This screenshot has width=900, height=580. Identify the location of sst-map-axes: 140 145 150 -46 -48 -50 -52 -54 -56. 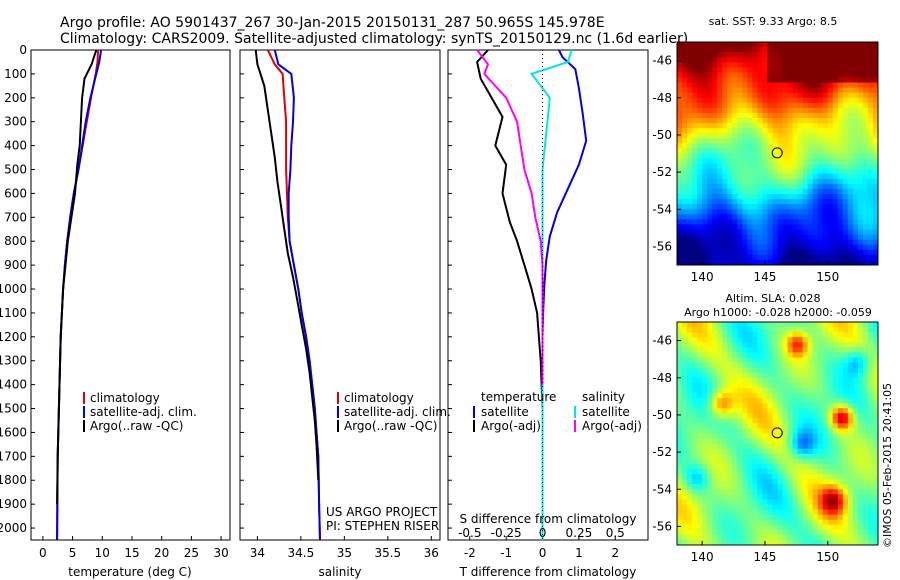
(745, 169).